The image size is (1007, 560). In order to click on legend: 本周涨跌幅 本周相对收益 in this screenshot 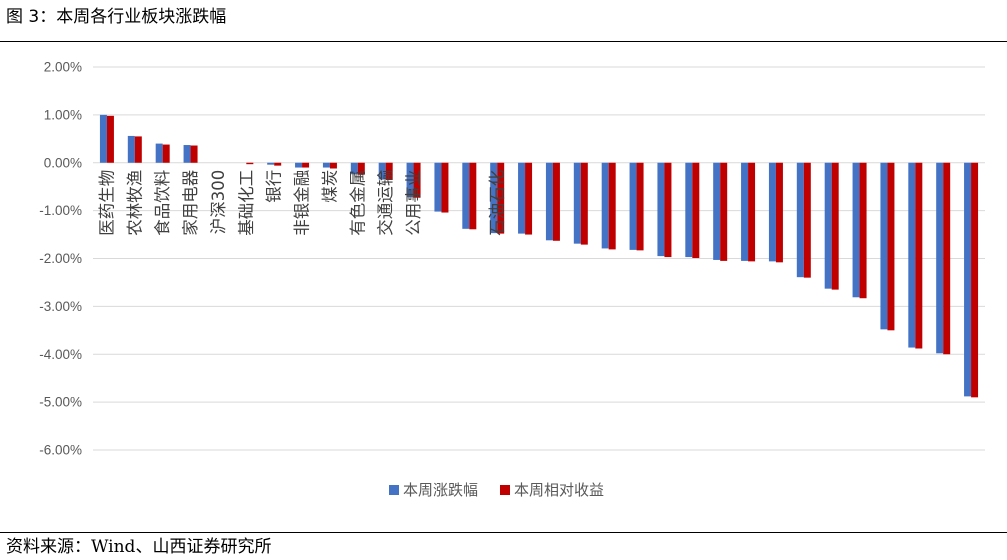, I will do `click(496, 490)`.